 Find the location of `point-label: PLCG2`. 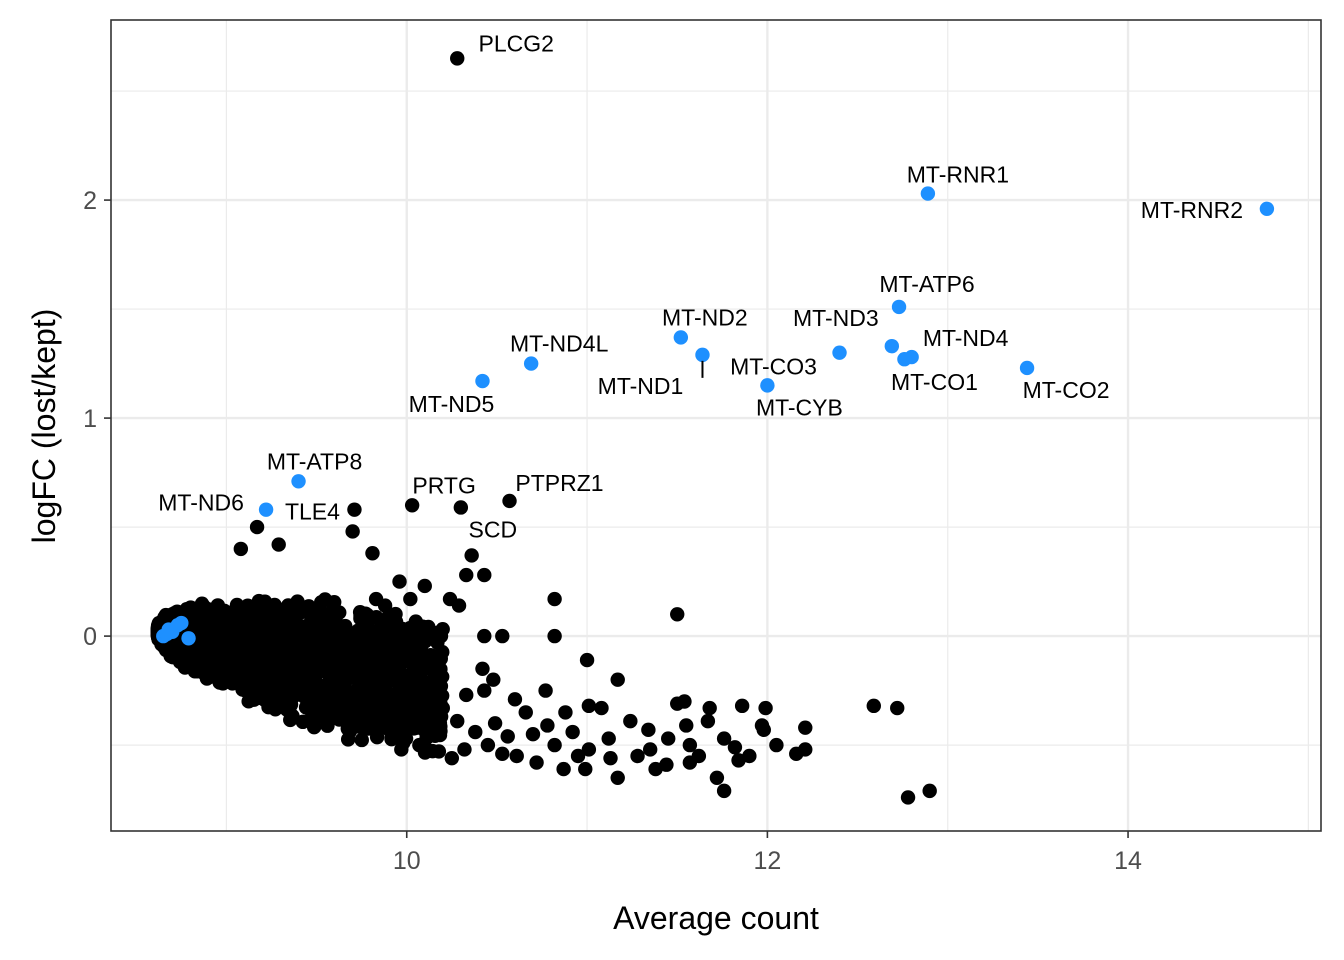

point-label: PLCG2 is located at coordinates (516, 43).